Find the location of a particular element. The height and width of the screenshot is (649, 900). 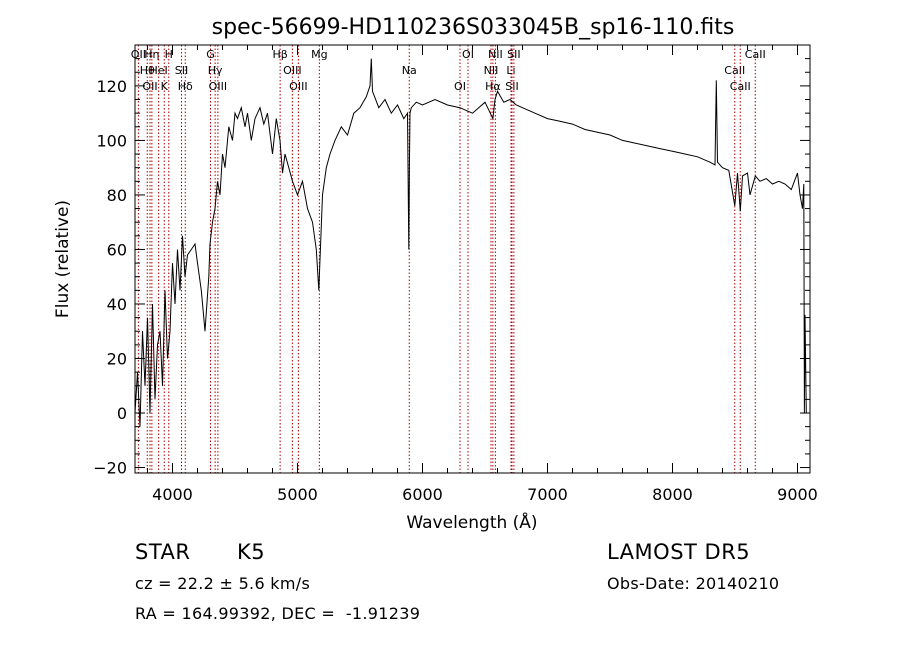

marker-label: Li is located at coordinates (510, 70).